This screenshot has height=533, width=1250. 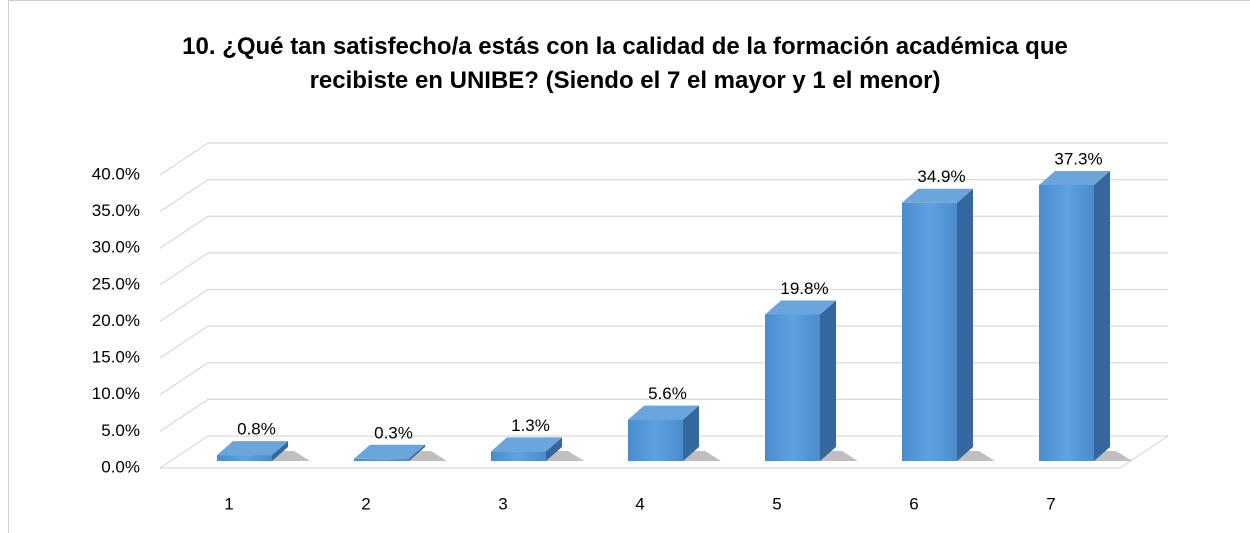 What do you see at coordinates (228, 503) in the screenshot?
I see `x-tick-label: 1` at bounding box center [228, 503].